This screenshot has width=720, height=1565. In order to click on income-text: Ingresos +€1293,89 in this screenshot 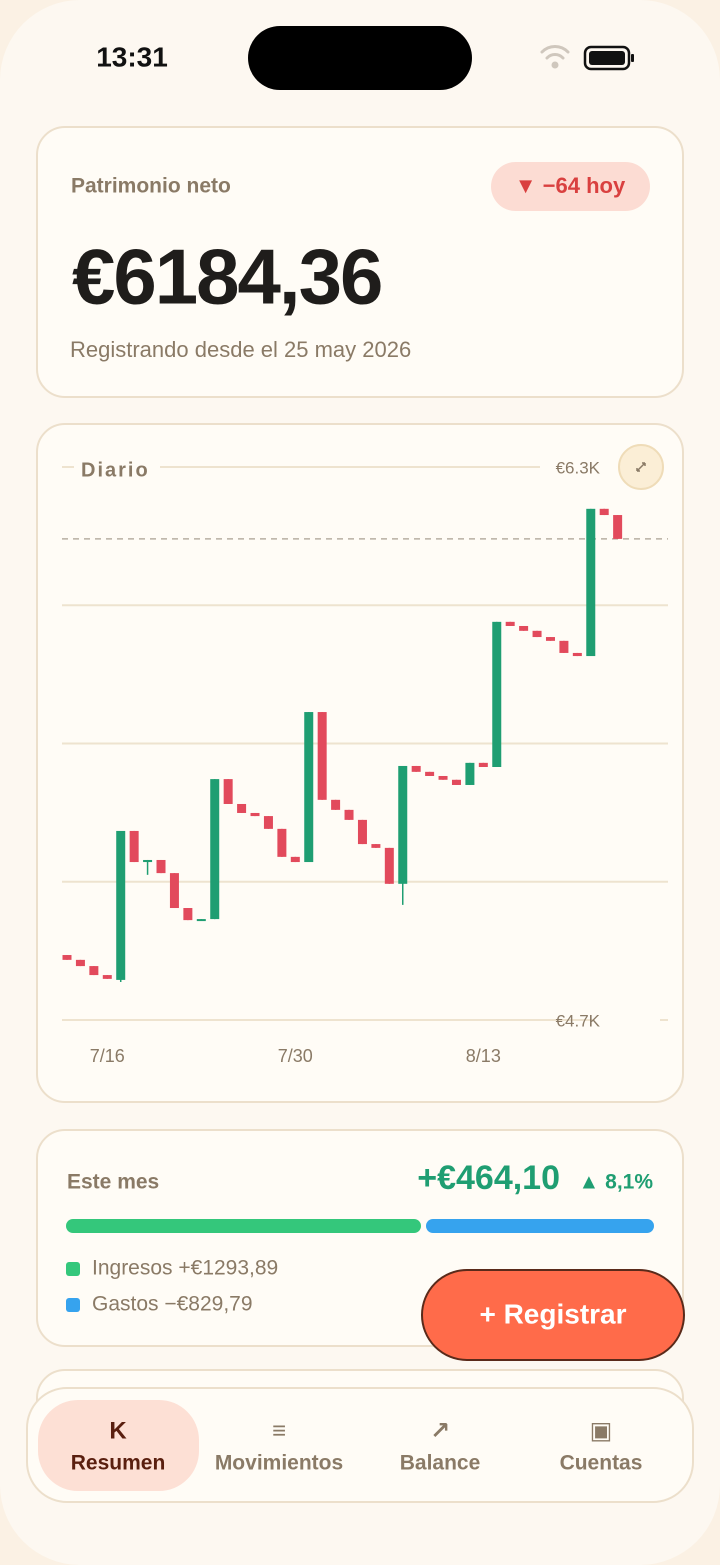, I will do `click(185, 1268)`.